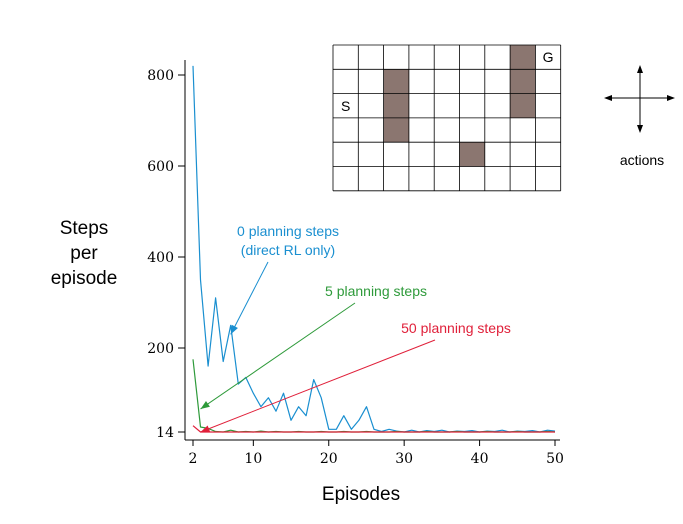 Image resolution: width=683 pixels, height=524 pixels. Describe the element at coordinates (480, 459) in the screenshot. I see `x-tick-label: 40` at that location.